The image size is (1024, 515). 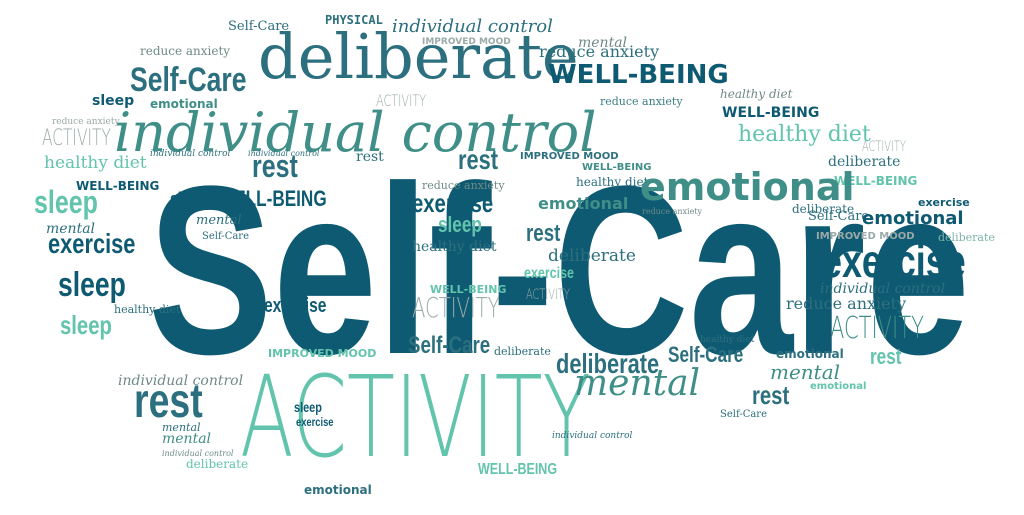 What do you see at coordinates (637, 383) in the screenshot?
I see `word-mental-large: mental` at bounding box center [637, 383].